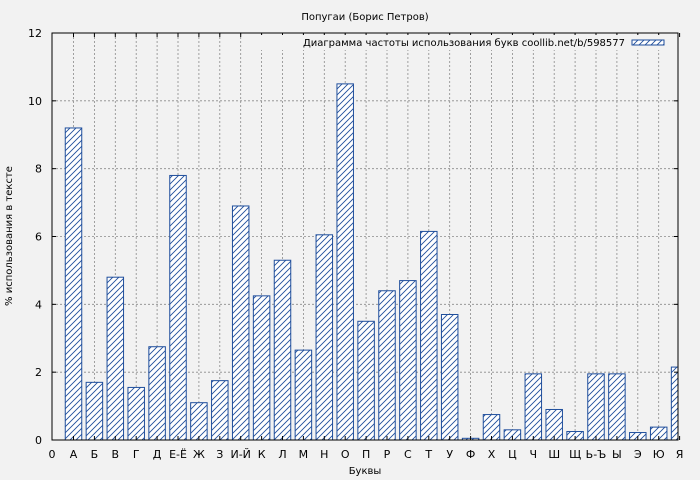 This screenshot has height=480, width=700. What do you see at coordinates (491, 427) in the screenshot?
I see `bar-Х` at bounding box center [491, 427].